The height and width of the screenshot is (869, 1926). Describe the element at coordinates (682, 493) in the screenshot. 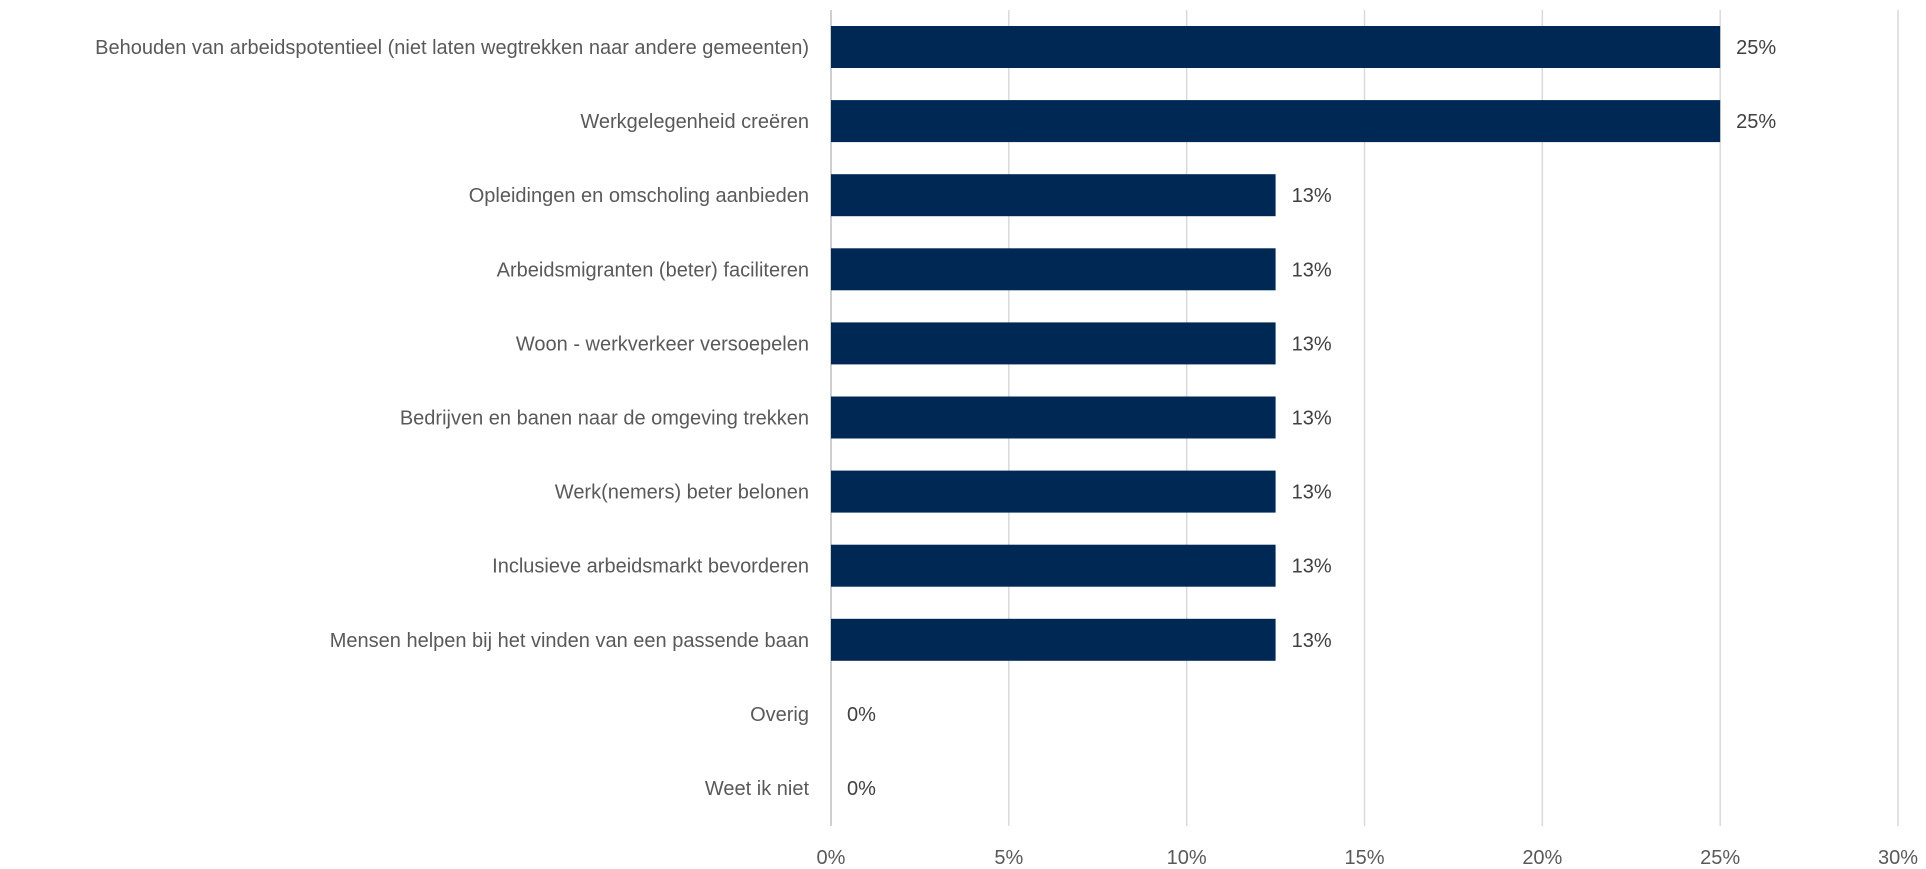

I see `category-label: Werk(nemers) beter belonen` at that location.